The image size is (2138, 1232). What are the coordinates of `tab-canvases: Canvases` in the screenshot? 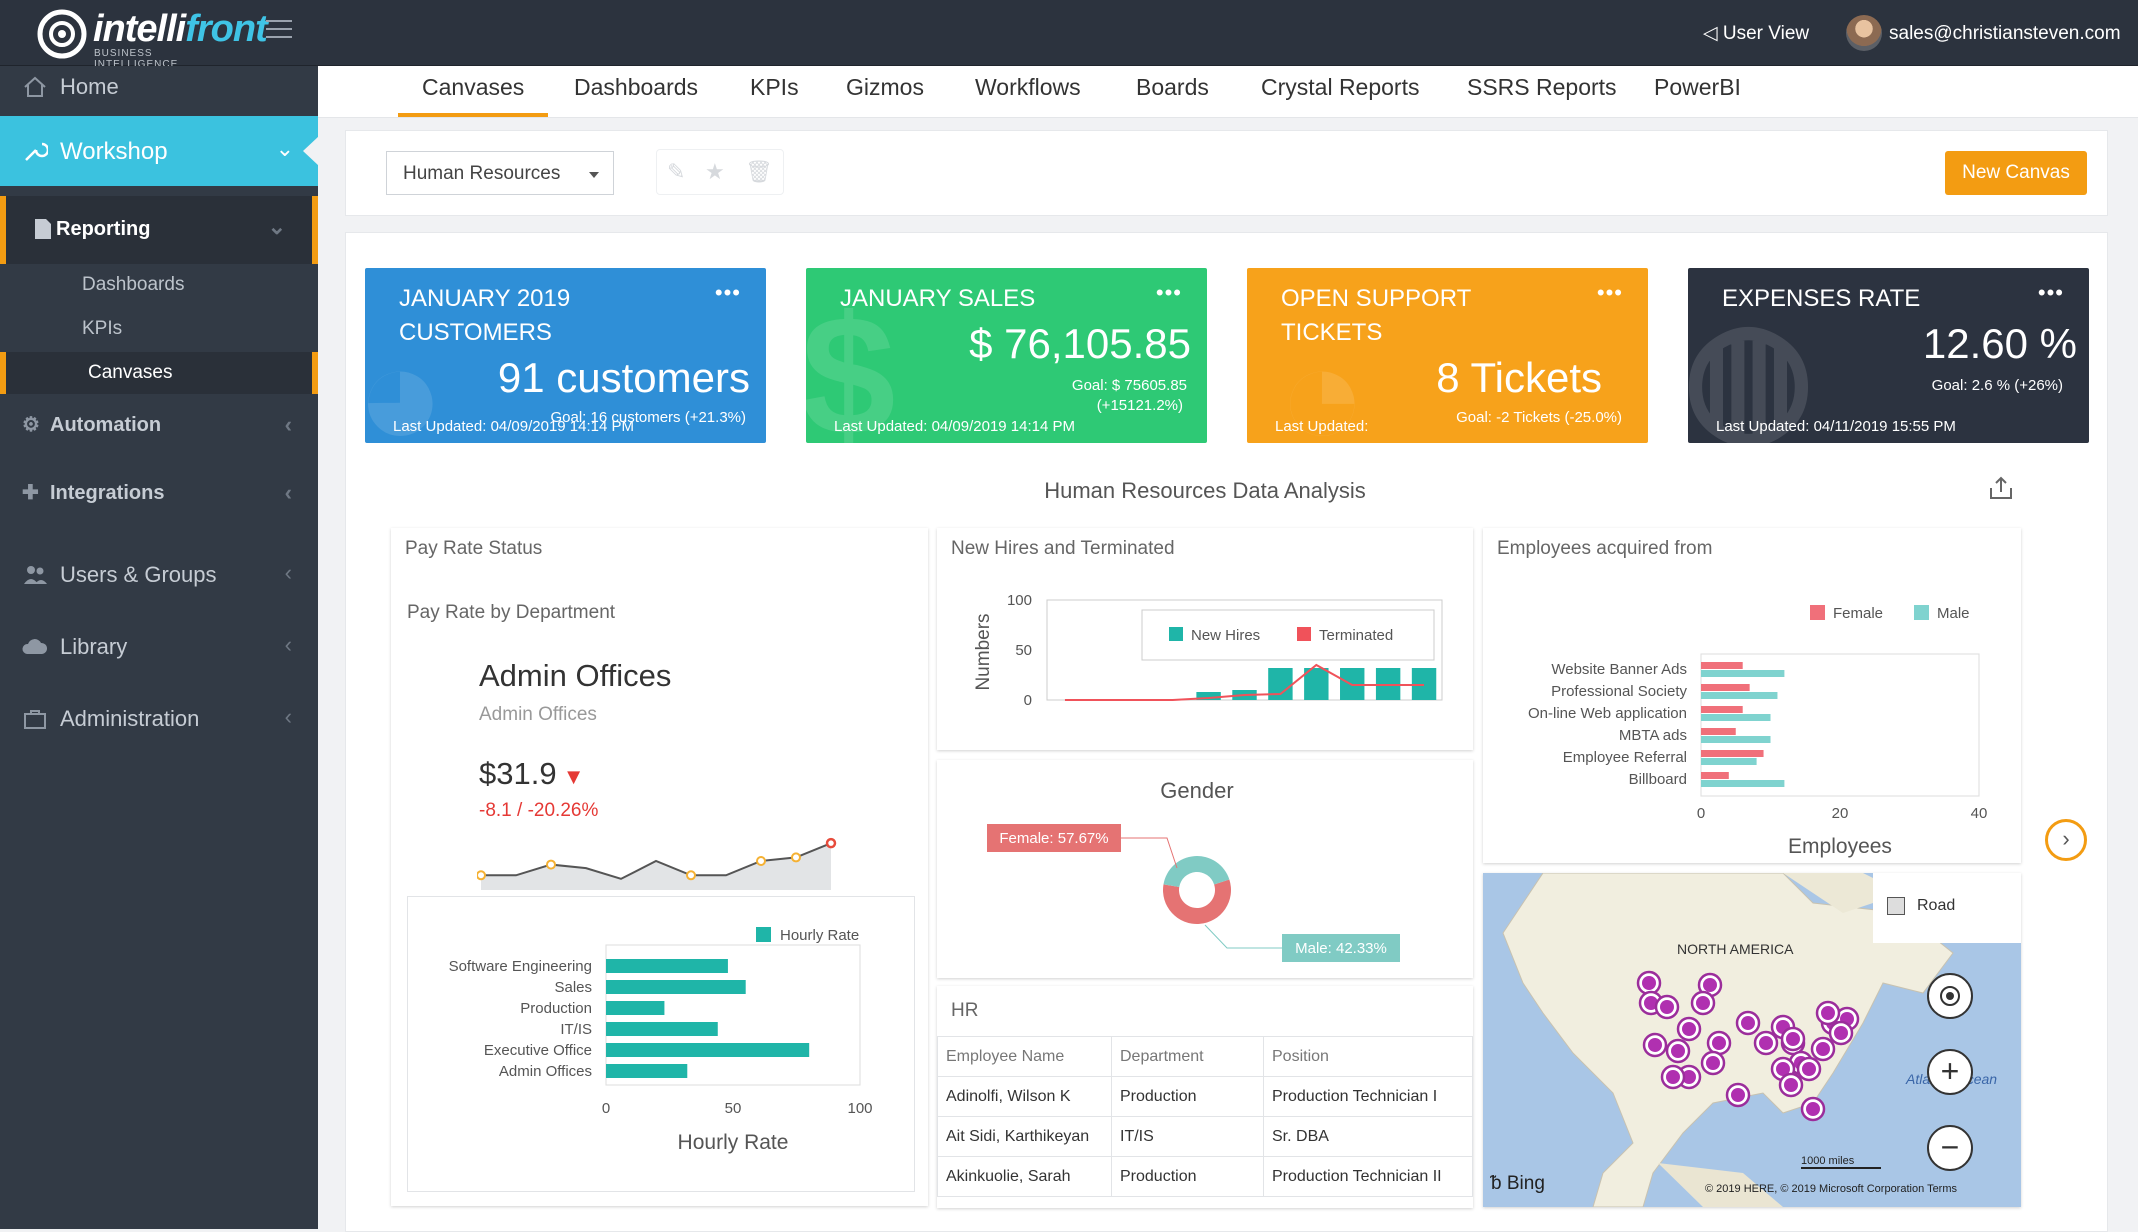 It's located at (473, 95).